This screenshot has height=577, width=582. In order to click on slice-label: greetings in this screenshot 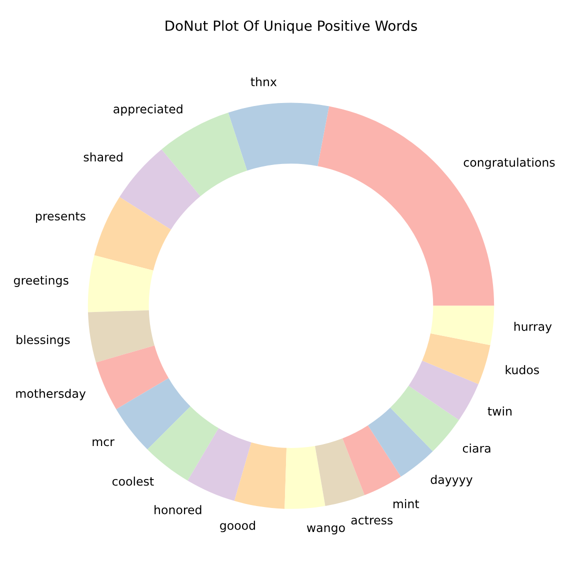, I will do `click(41, 282)`.